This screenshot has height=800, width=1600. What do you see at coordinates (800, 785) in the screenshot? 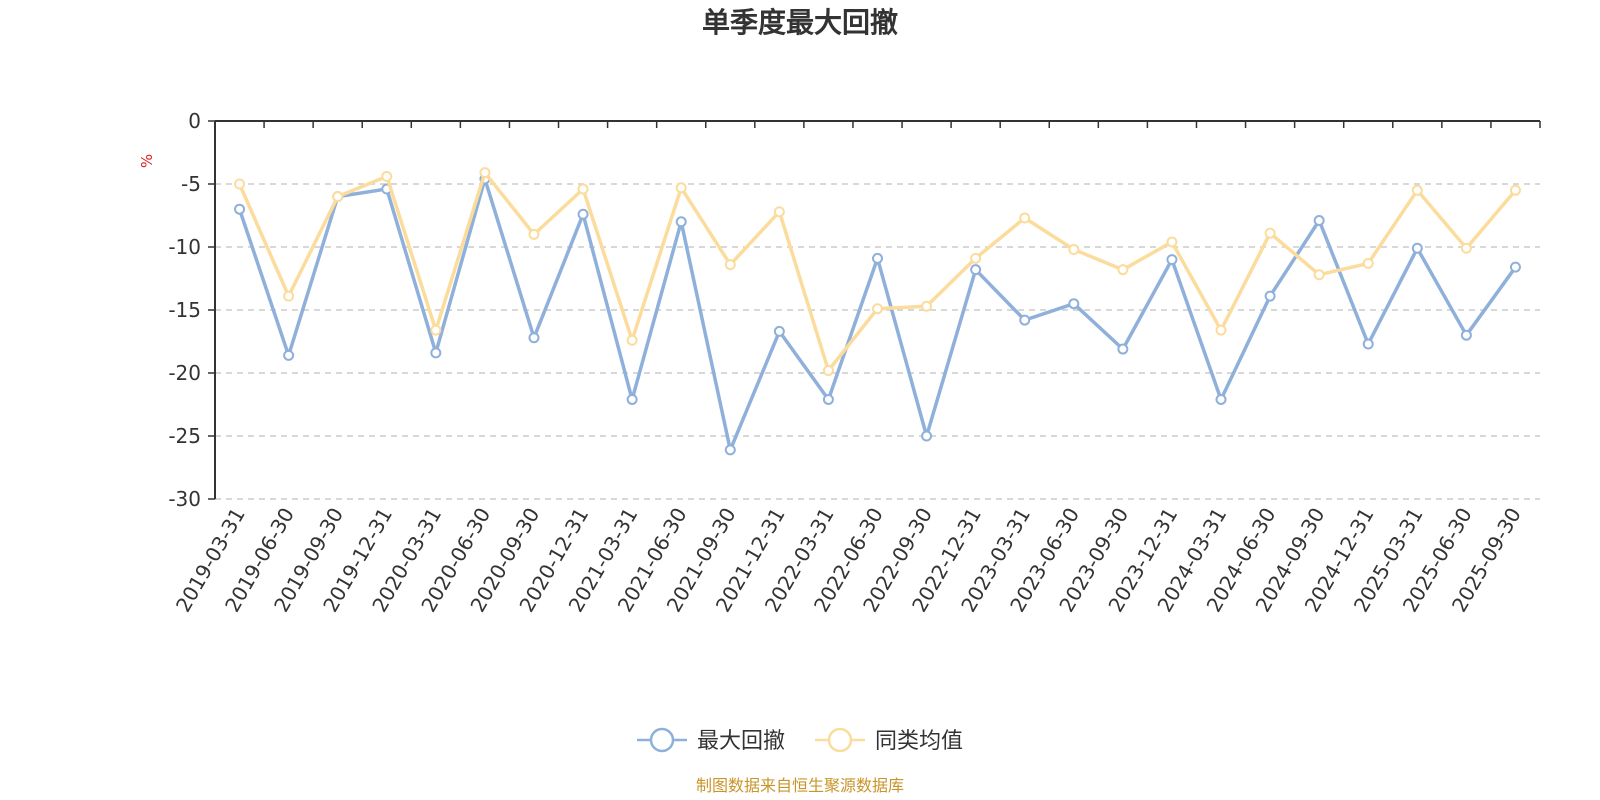
I see `source-note: 制图数据来自恒生聚源数据库` at bounding box center [800, 785].